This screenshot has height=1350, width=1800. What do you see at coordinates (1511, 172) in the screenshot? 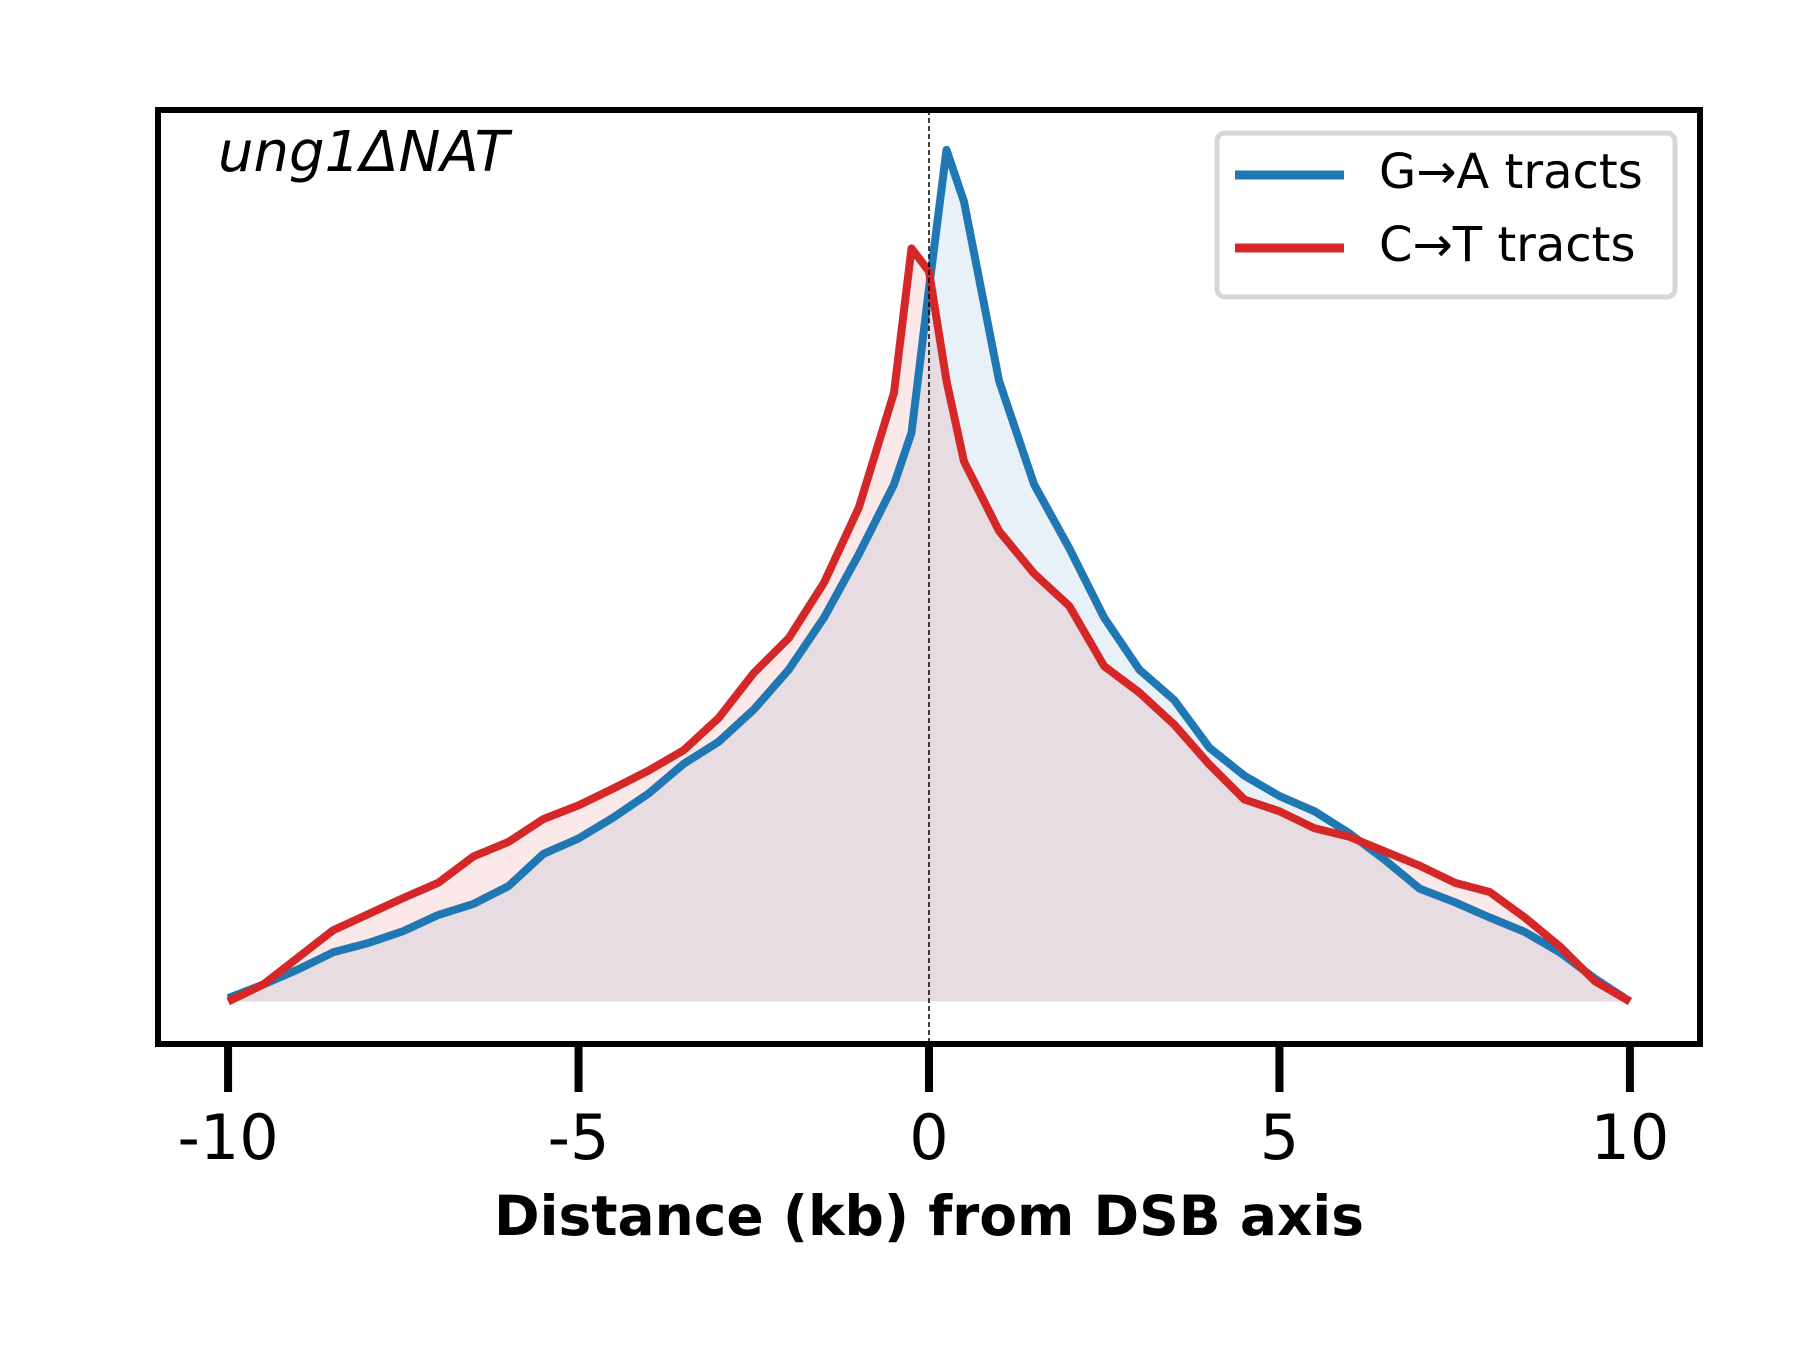
I see `legend-label: G→A tracts` at bounding box center [1511, 172].